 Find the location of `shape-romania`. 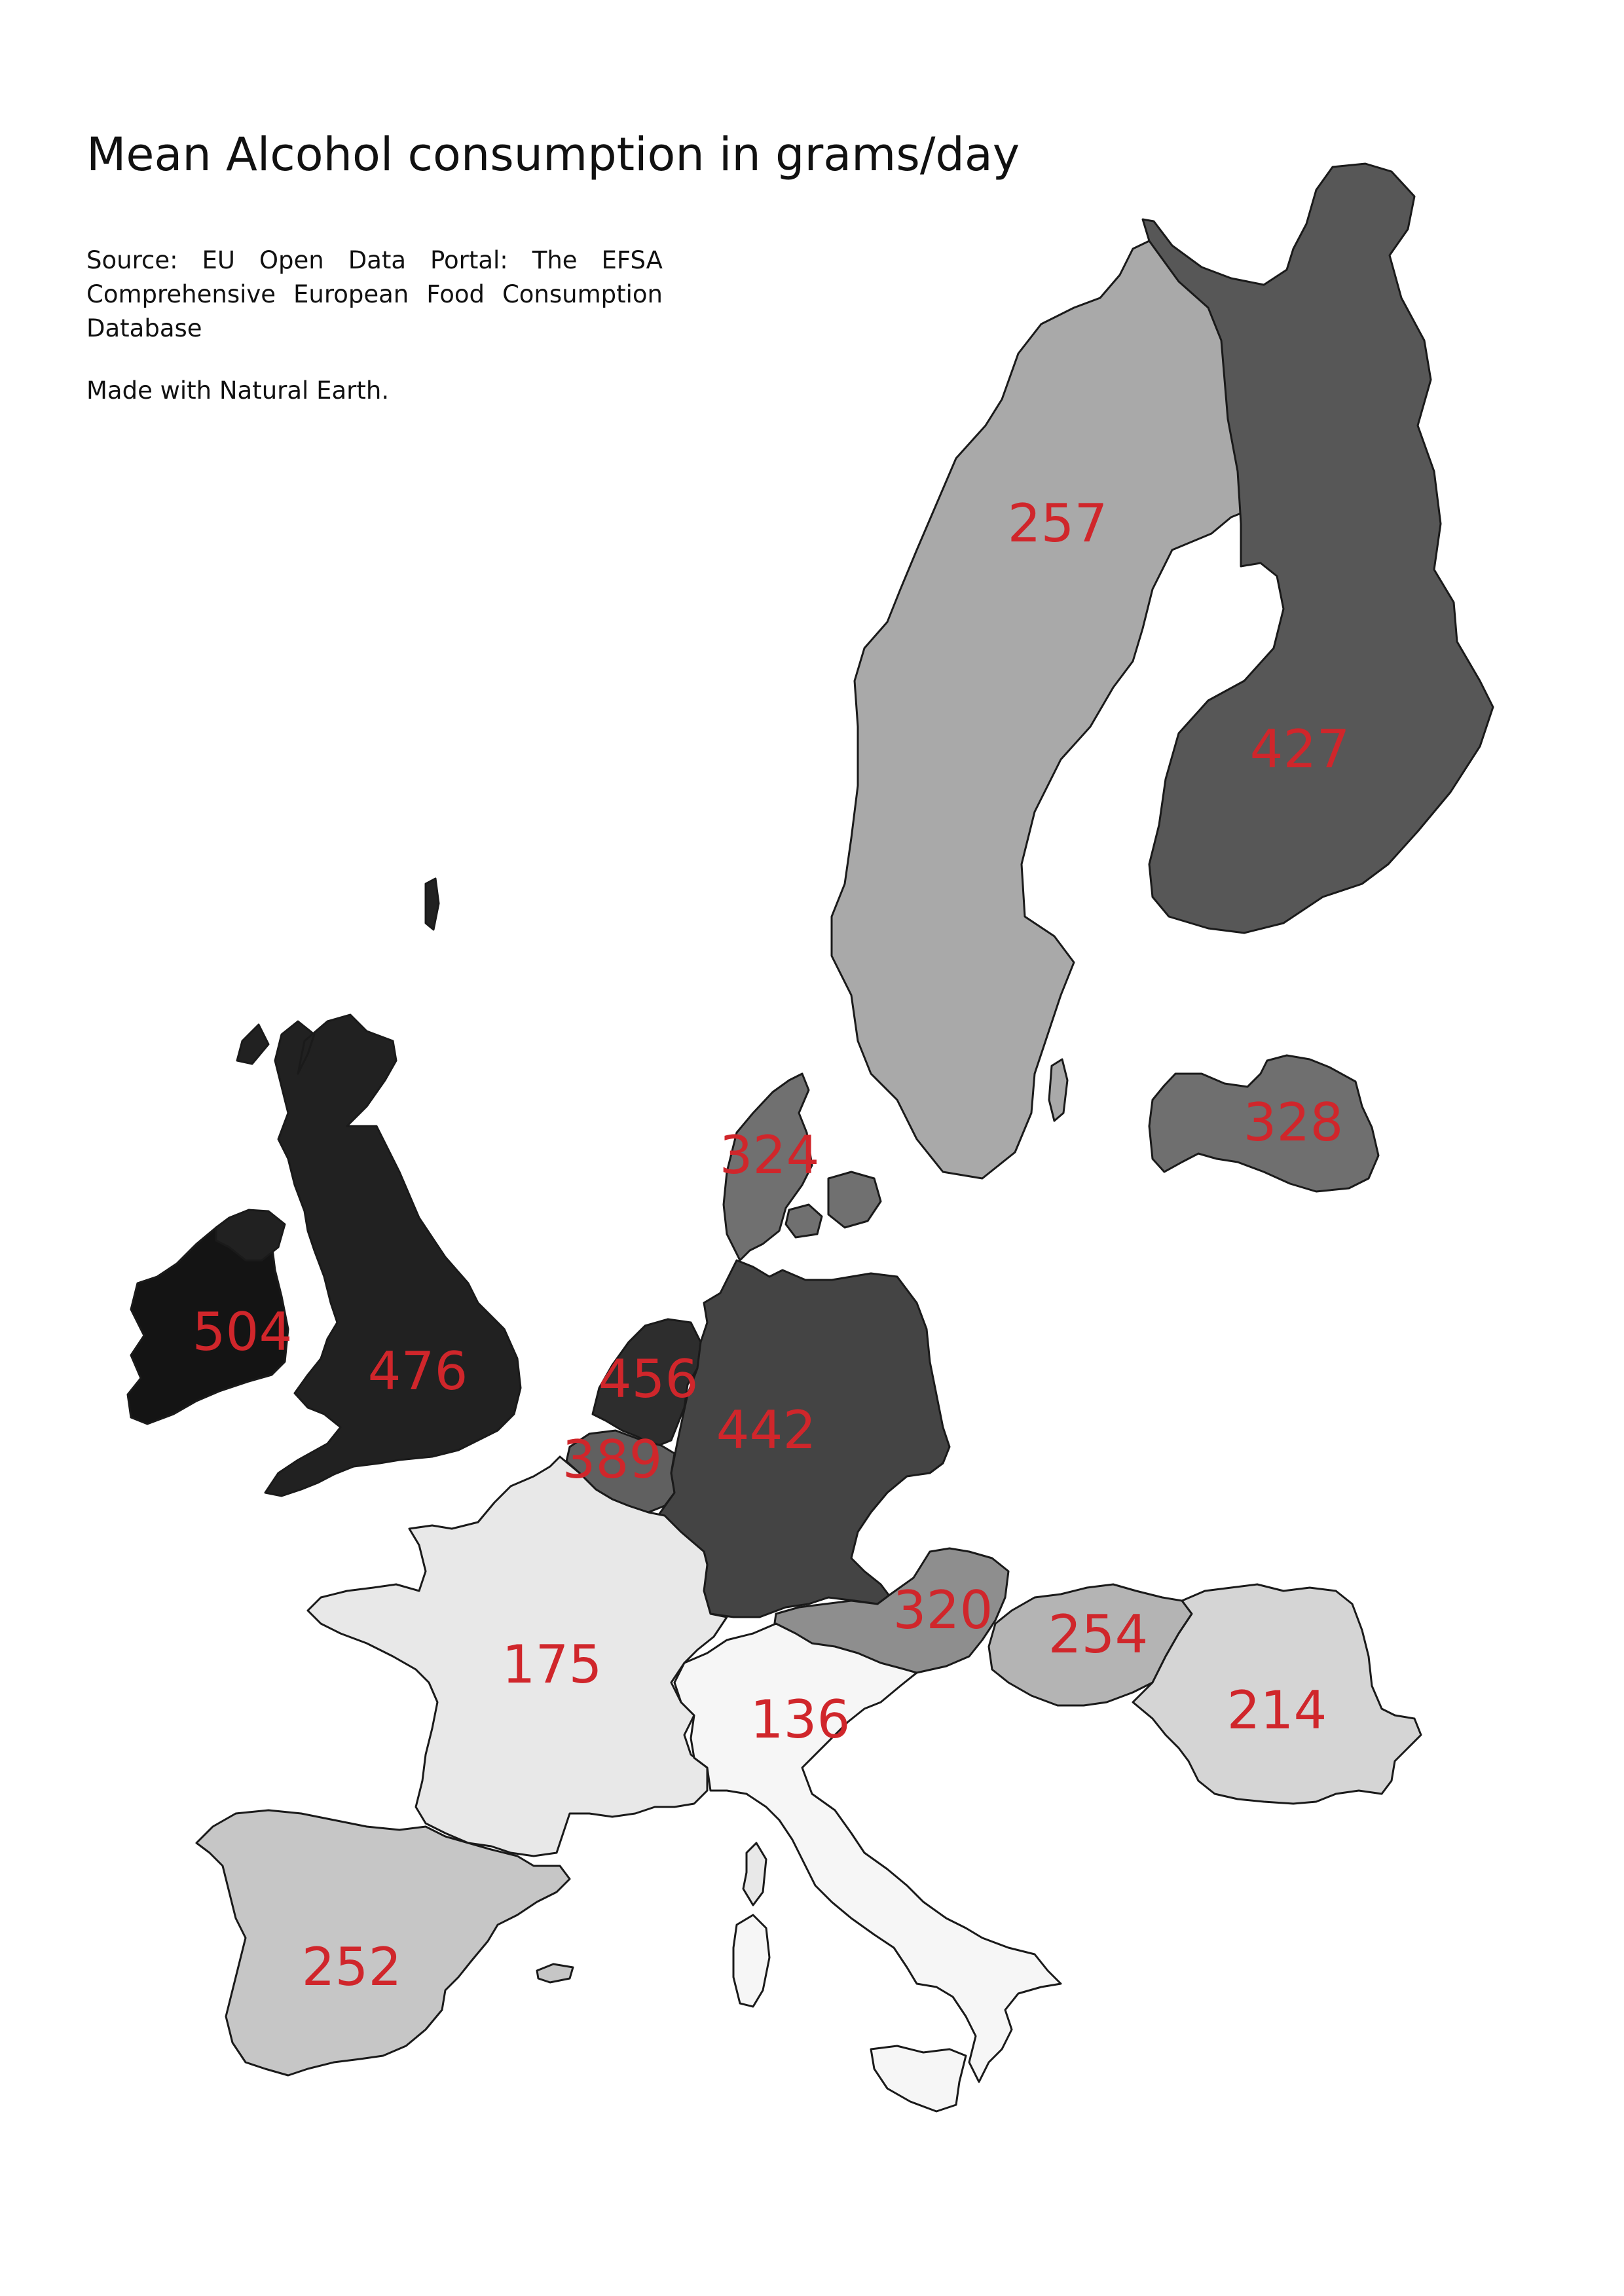

shape-romania is located at coordinates (1277, 1694).